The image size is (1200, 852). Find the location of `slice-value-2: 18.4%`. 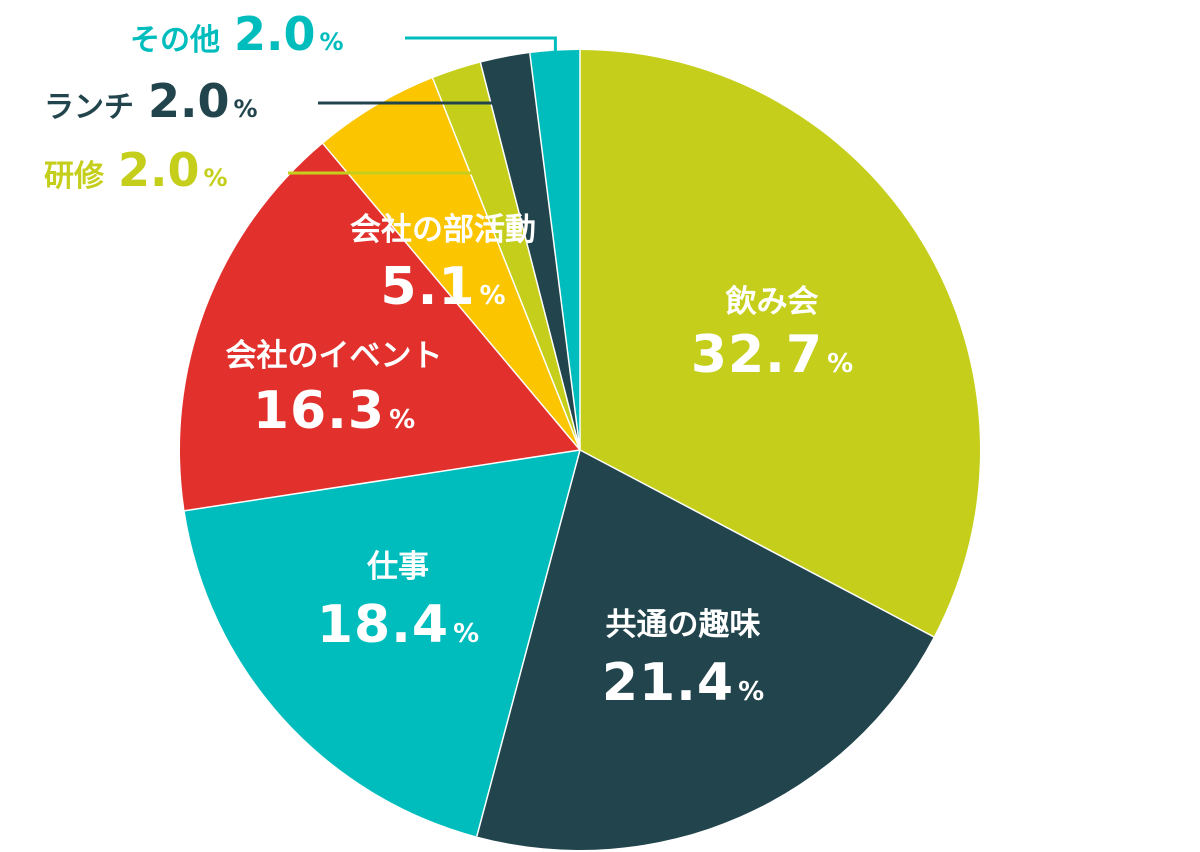

slice-value-2: 18.4% is located at coordinates (398, 625).